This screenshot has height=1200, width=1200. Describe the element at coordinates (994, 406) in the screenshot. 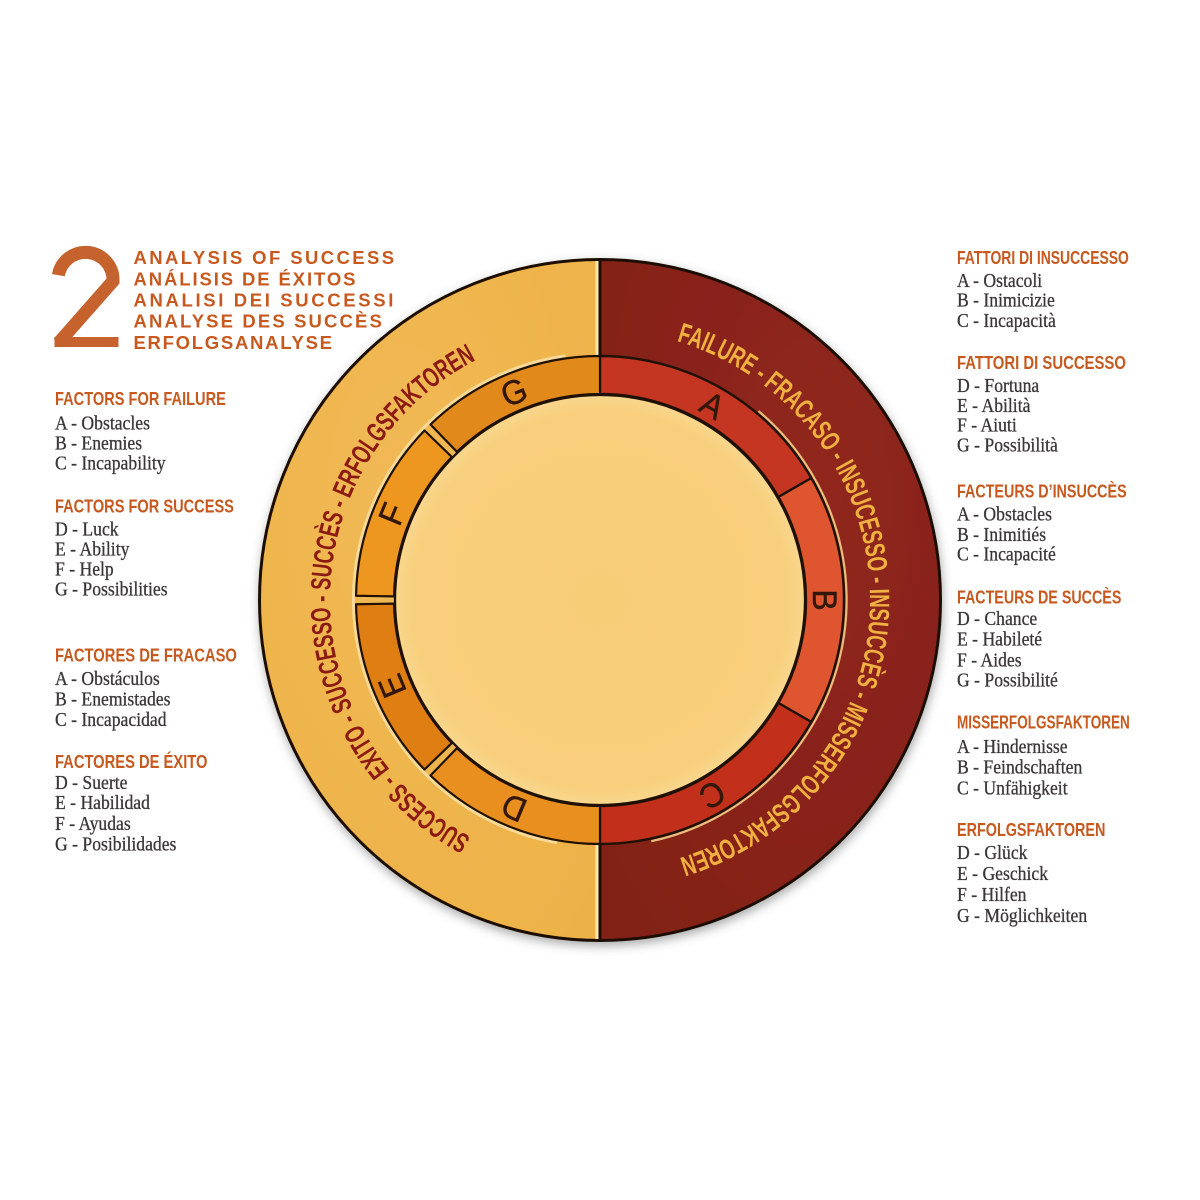

I see `svg-text: E - Abilità` at that location.